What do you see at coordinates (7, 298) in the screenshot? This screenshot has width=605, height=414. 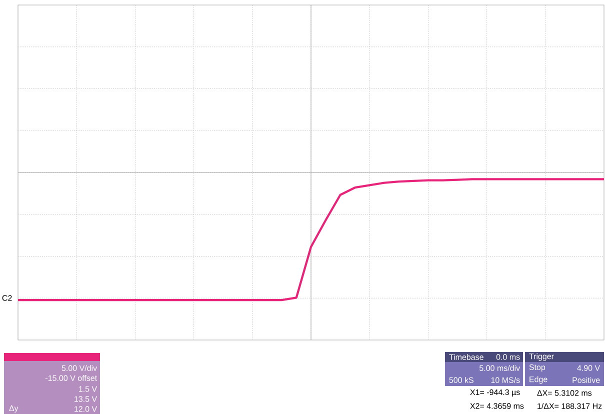 I see `text: C2` at bounding box center [7, 298].